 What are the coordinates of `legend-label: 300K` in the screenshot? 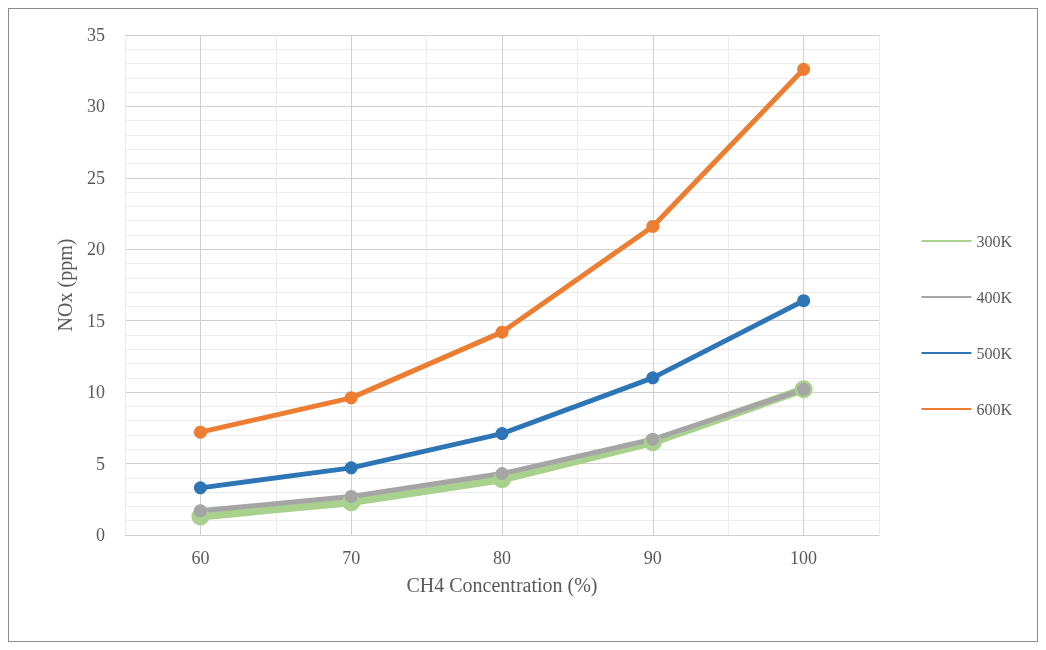 It's located at (994, 241).